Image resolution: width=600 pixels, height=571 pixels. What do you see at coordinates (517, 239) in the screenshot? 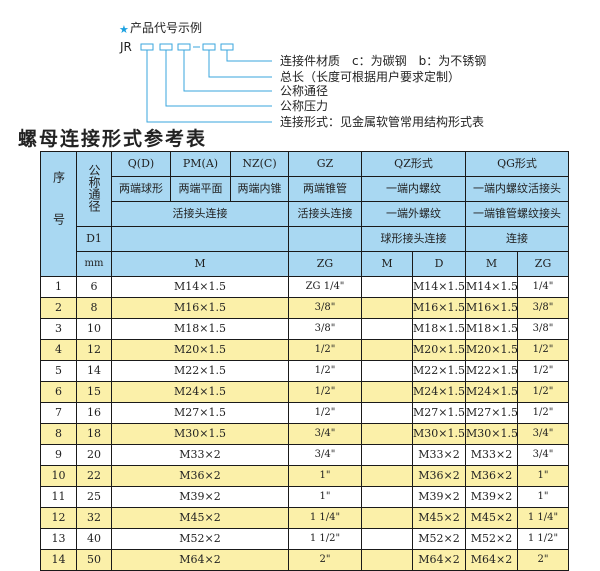
I see `header-qg-desc3: 连接` at bounding box center [517, 239].